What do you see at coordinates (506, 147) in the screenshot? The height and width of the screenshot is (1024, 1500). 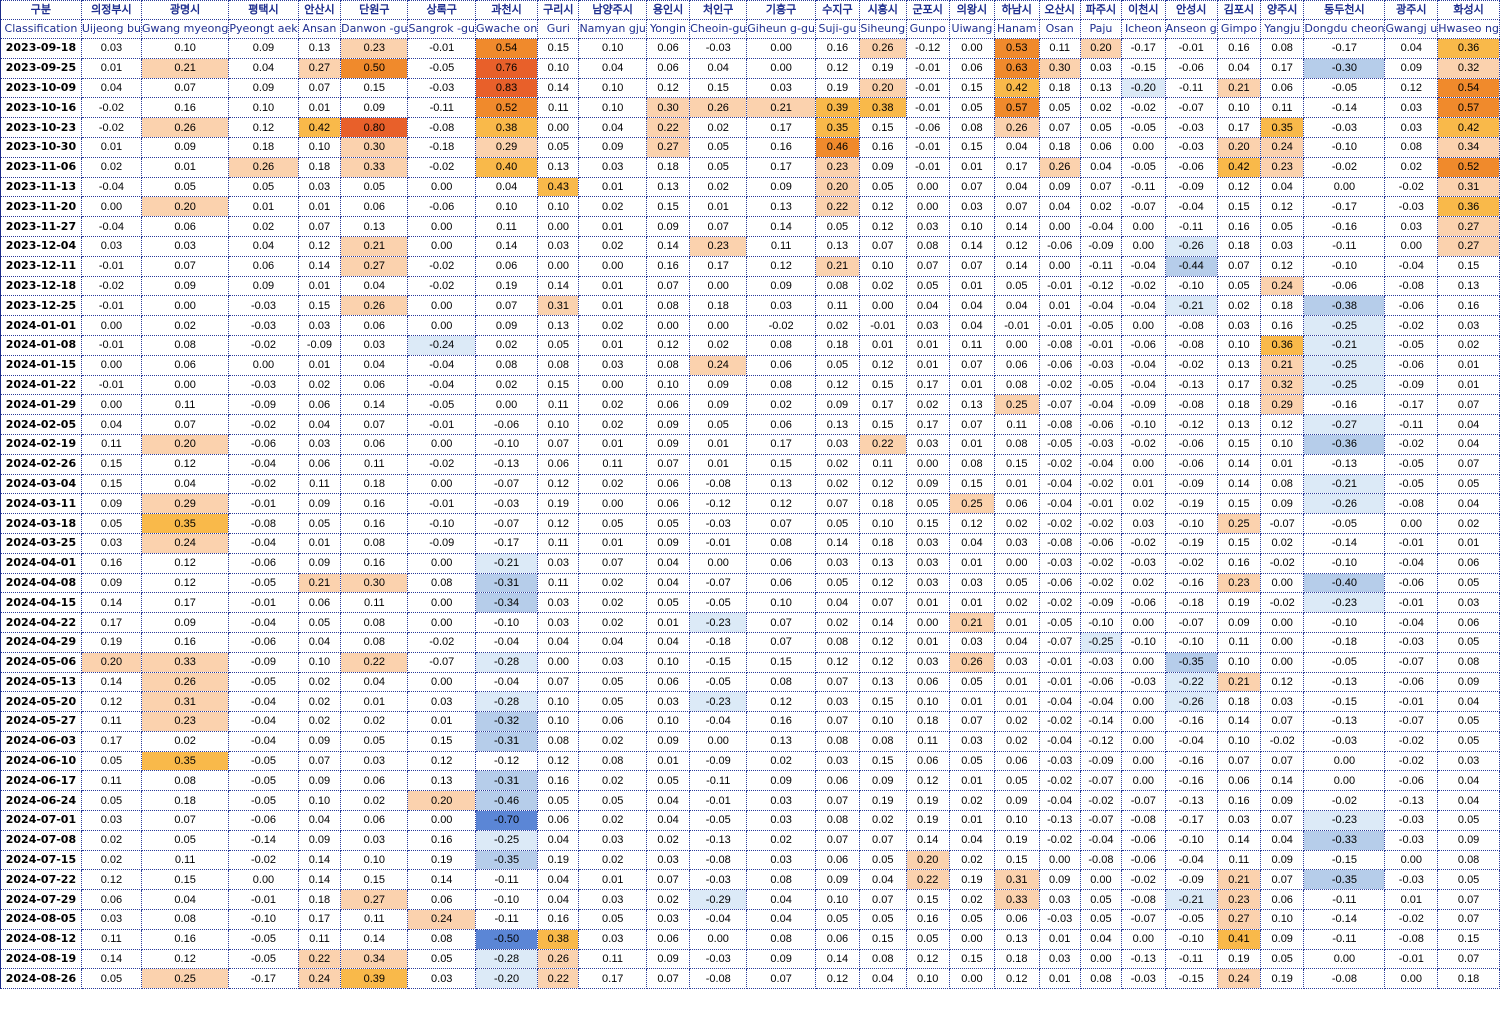 I see `value-cell: 0.29` at bounding box center [506, 147].